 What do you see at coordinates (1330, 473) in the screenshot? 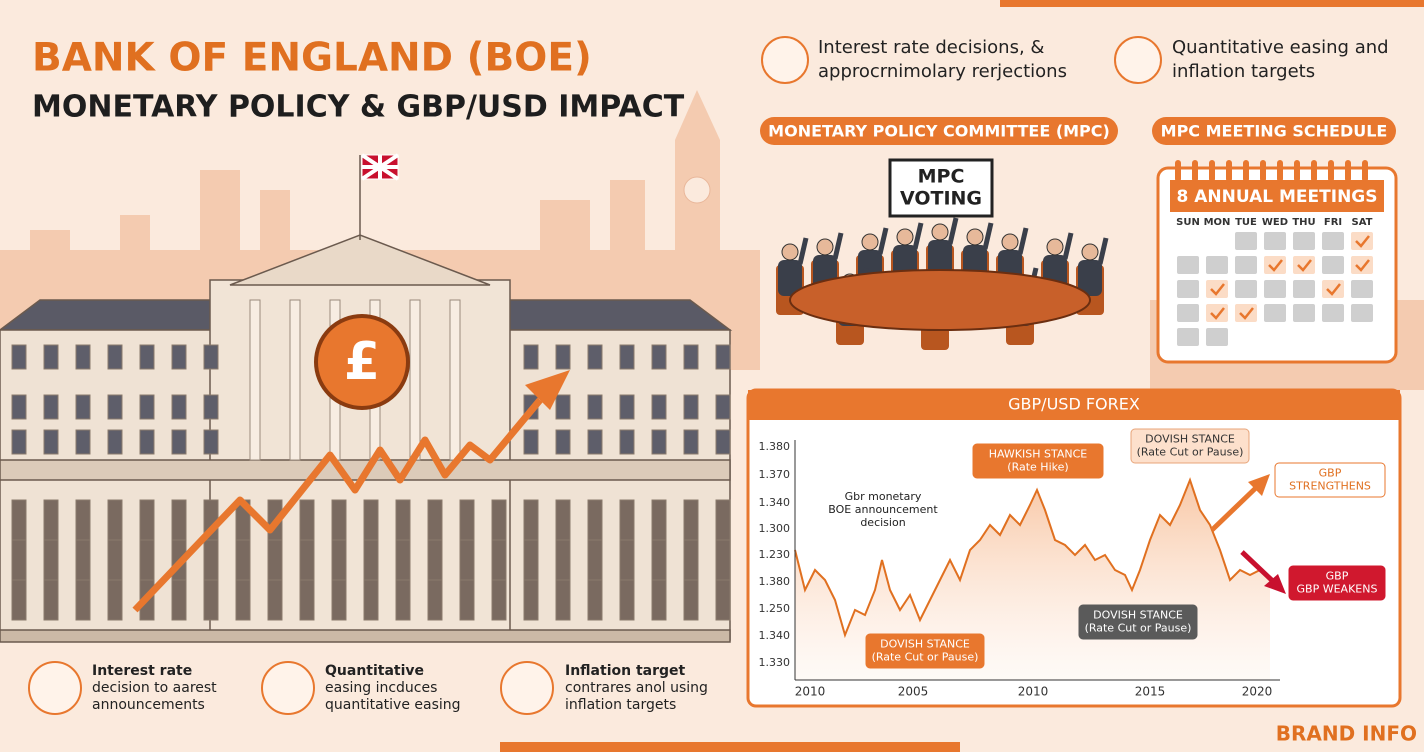
I see `annotation-text: GBP` at bounding box center [1330, 473].